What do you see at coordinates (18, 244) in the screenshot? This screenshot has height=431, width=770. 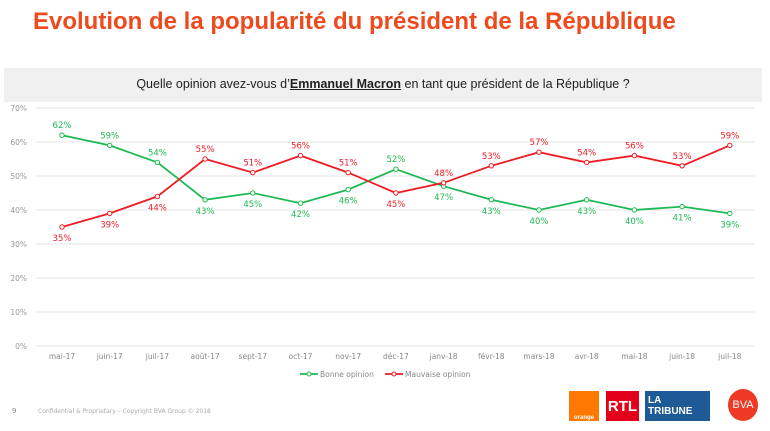 I see `y-tick-label: 30%` at bounding box center [18, 244].